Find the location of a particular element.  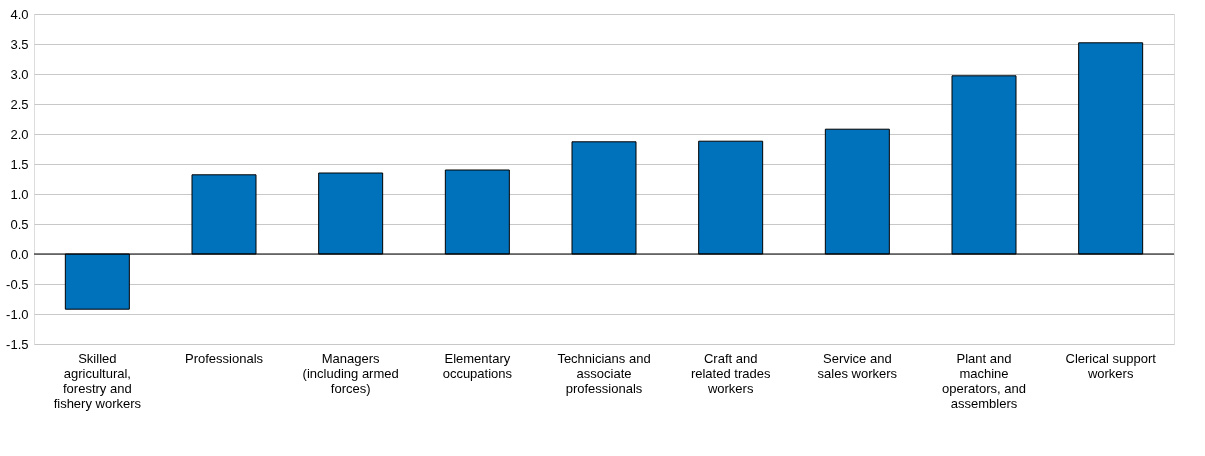

y-tick-label: 2.0 is located at coordinates (19, 134).